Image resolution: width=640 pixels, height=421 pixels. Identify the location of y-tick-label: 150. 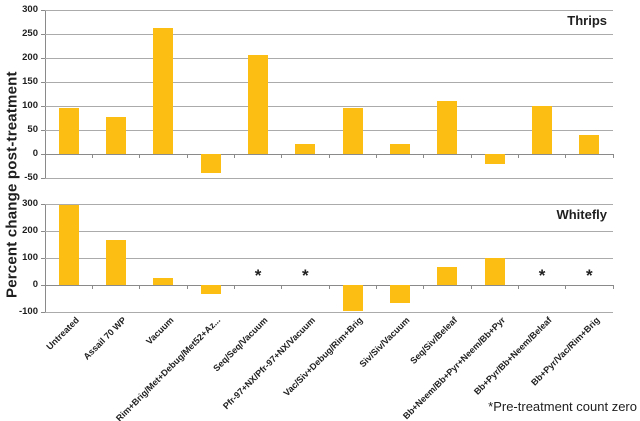
(30, 81).